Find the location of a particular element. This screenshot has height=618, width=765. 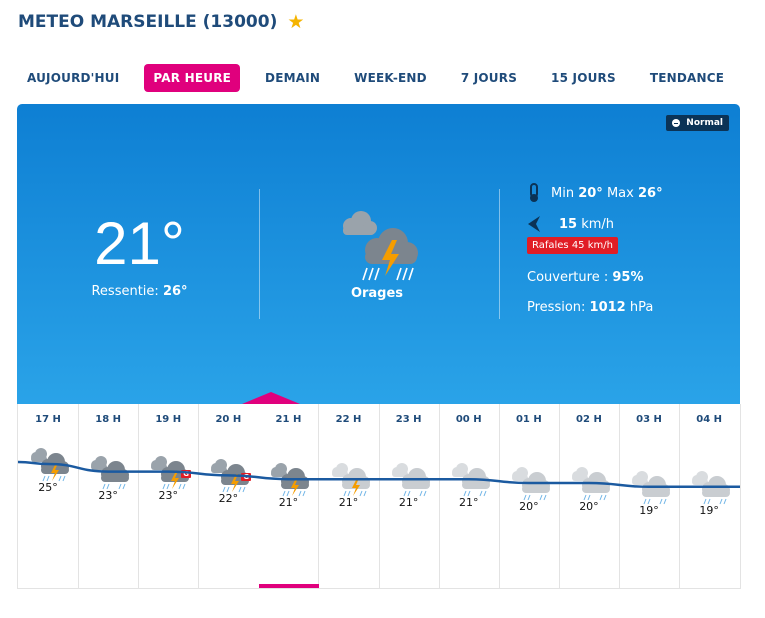

selected-hour-pointer is located at coordinates (271, 398).